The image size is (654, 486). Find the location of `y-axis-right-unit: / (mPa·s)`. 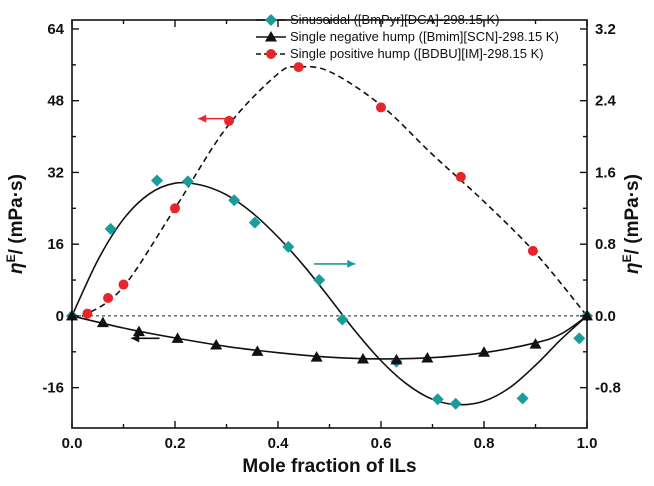

y-axis-right-unit: / (mPa·s) is located at coordinates (632, 214).